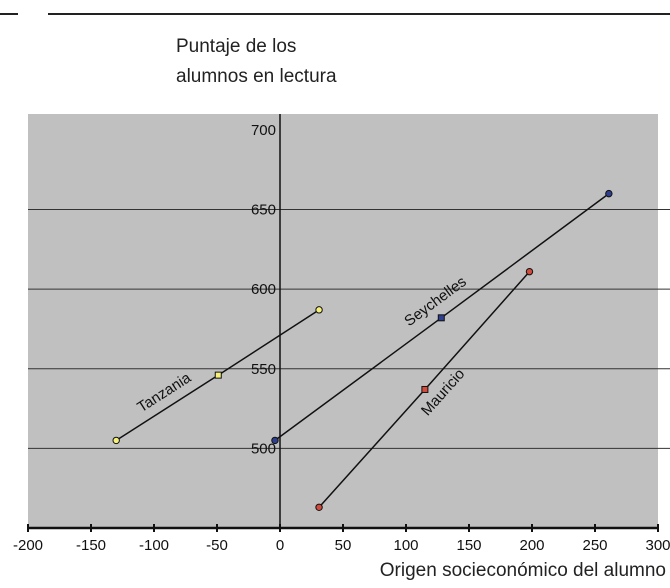  Describe the element at coordinates (263, 210) in the screenshot. I see `y-tick-label-650: 650` at that location.